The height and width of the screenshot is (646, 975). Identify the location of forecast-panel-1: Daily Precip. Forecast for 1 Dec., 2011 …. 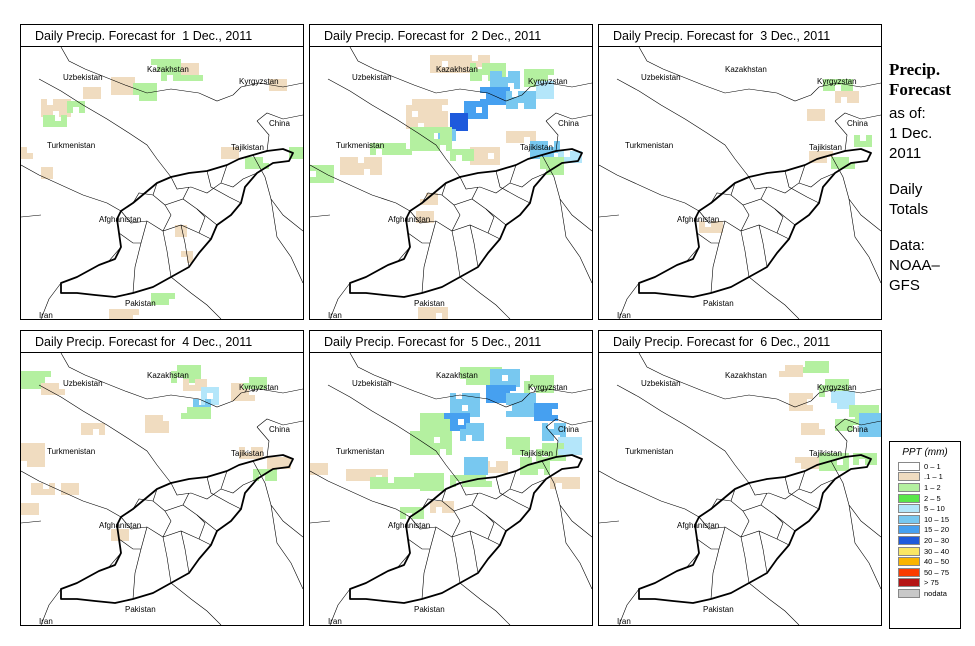
(162, 172).